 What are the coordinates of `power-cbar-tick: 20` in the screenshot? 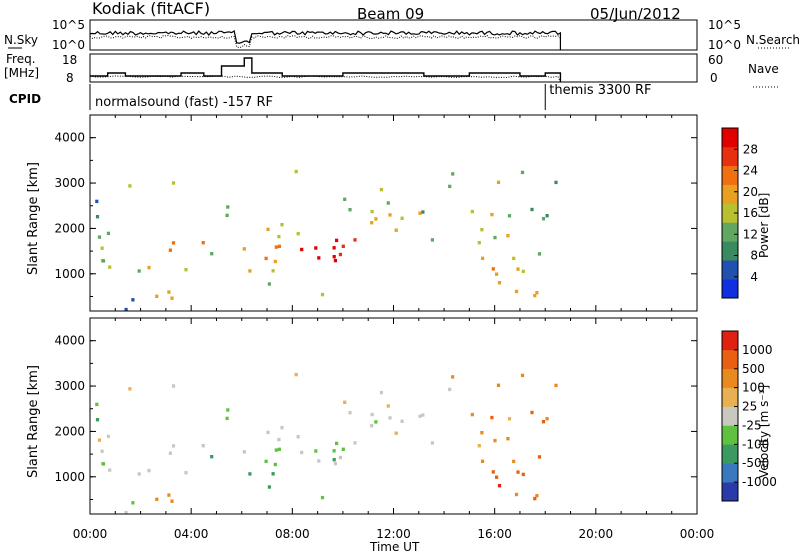 It's located at (750, 192).